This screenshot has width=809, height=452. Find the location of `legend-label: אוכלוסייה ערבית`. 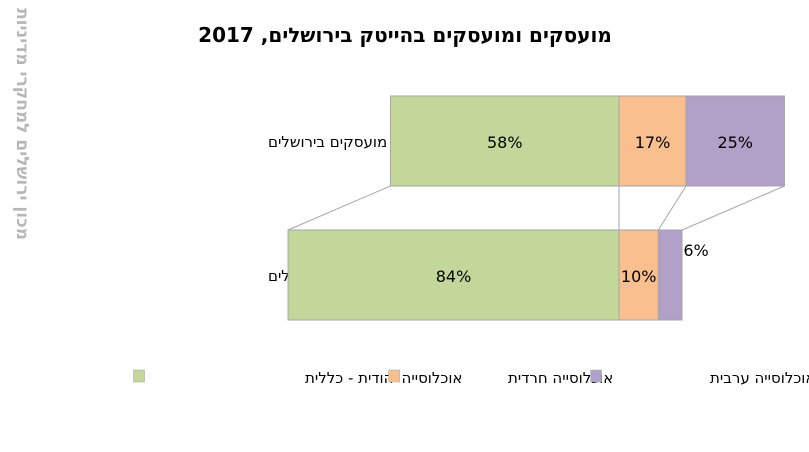

legend-label: אוכלוסייה ערבית is located at coordinates (759, 378).